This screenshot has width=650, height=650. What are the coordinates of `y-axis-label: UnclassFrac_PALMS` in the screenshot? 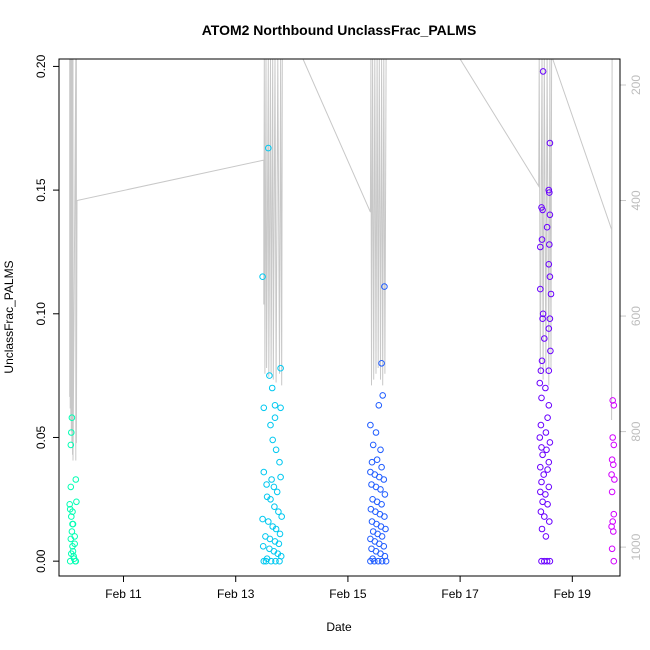 It's located at (9, 316).